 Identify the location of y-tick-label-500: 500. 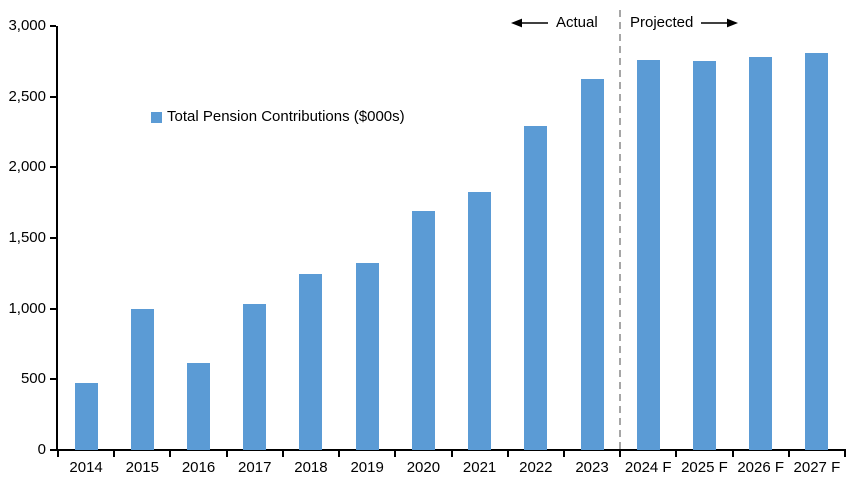
(33, 379).